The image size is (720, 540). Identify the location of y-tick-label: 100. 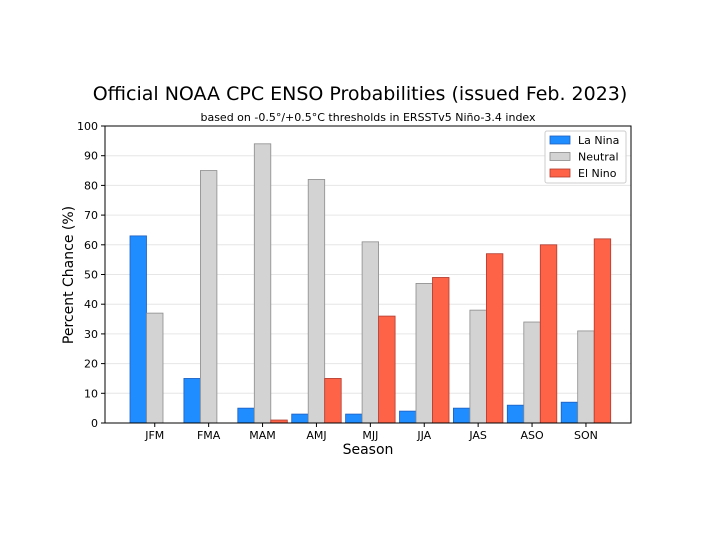
(87, 126).